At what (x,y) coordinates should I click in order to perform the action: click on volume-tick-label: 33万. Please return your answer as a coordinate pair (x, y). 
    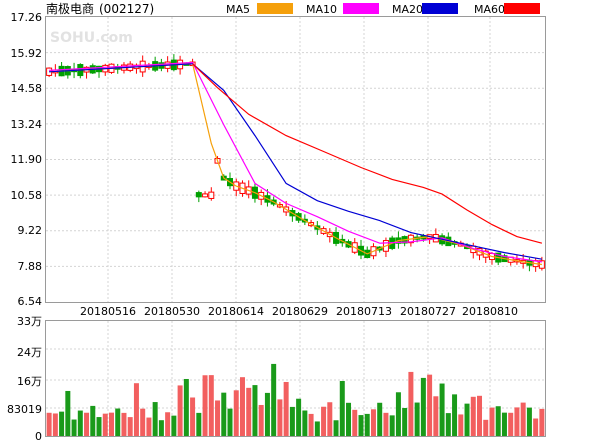
    Looking at the image, I should click on (29, 321).